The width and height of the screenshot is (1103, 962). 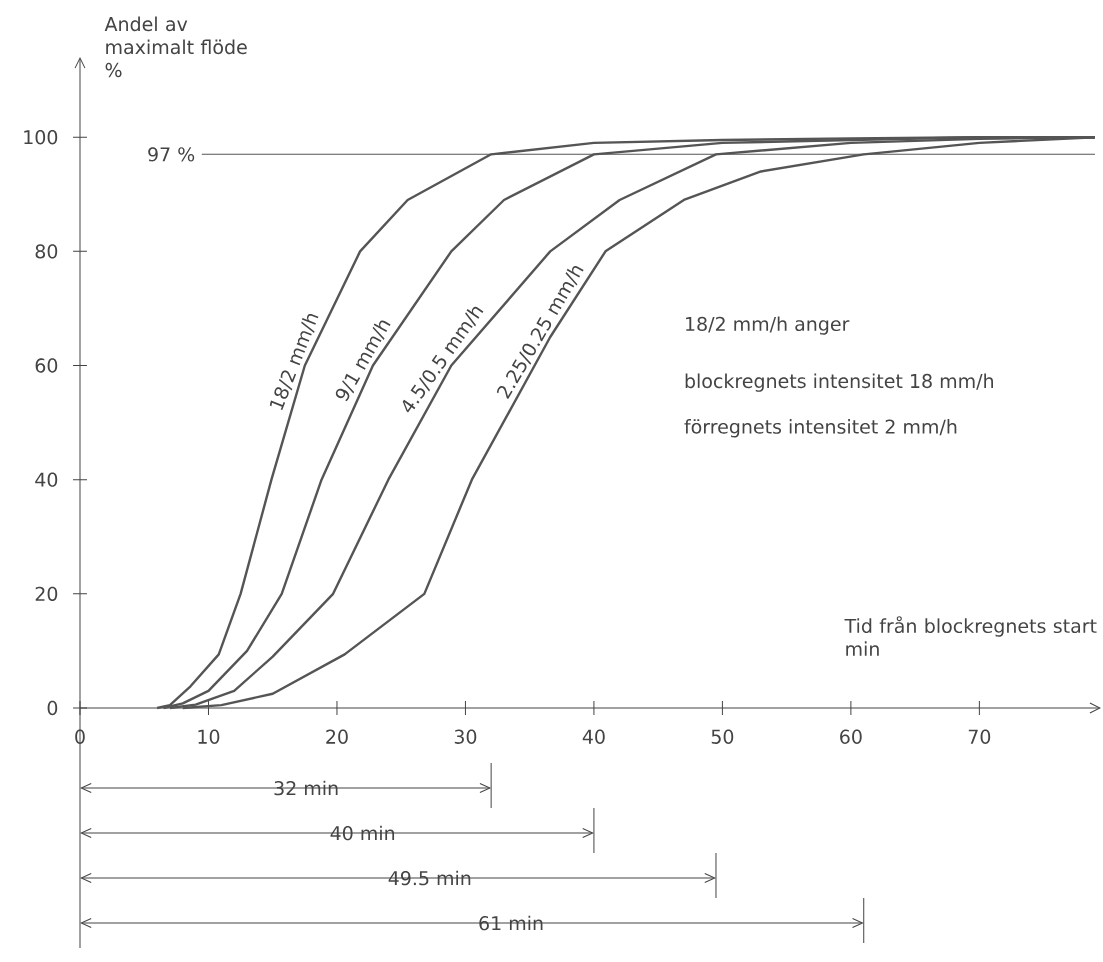 What do you see at coordinates (362, 833) in the screenshot?
I see `text: 40 min` at bounding box center [362, 833].